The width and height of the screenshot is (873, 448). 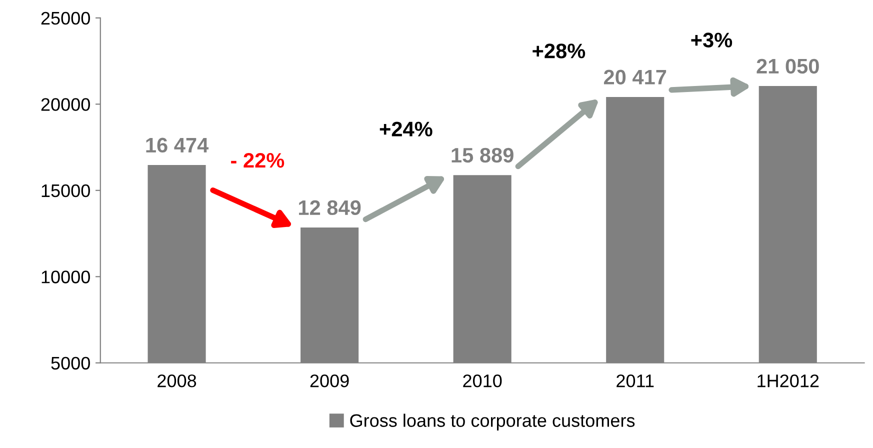 What do you see at coordinates (787, 66) in the screenshot?
I see `data-label: 21 050` at bounding box center [787, 66].